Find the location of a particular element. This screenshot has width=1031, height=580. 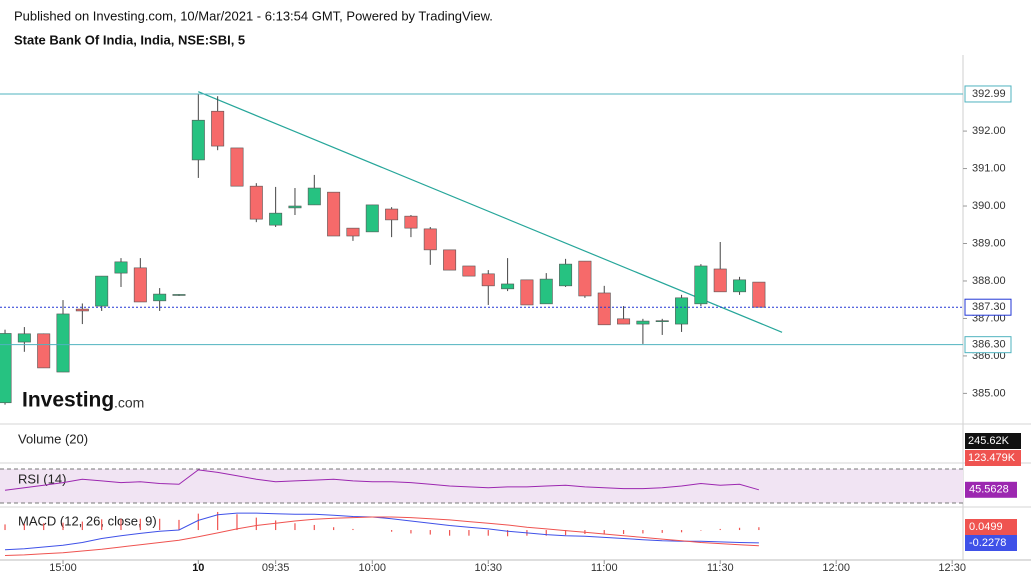

level-label: 392.99 is located at coordinates (989, 94).